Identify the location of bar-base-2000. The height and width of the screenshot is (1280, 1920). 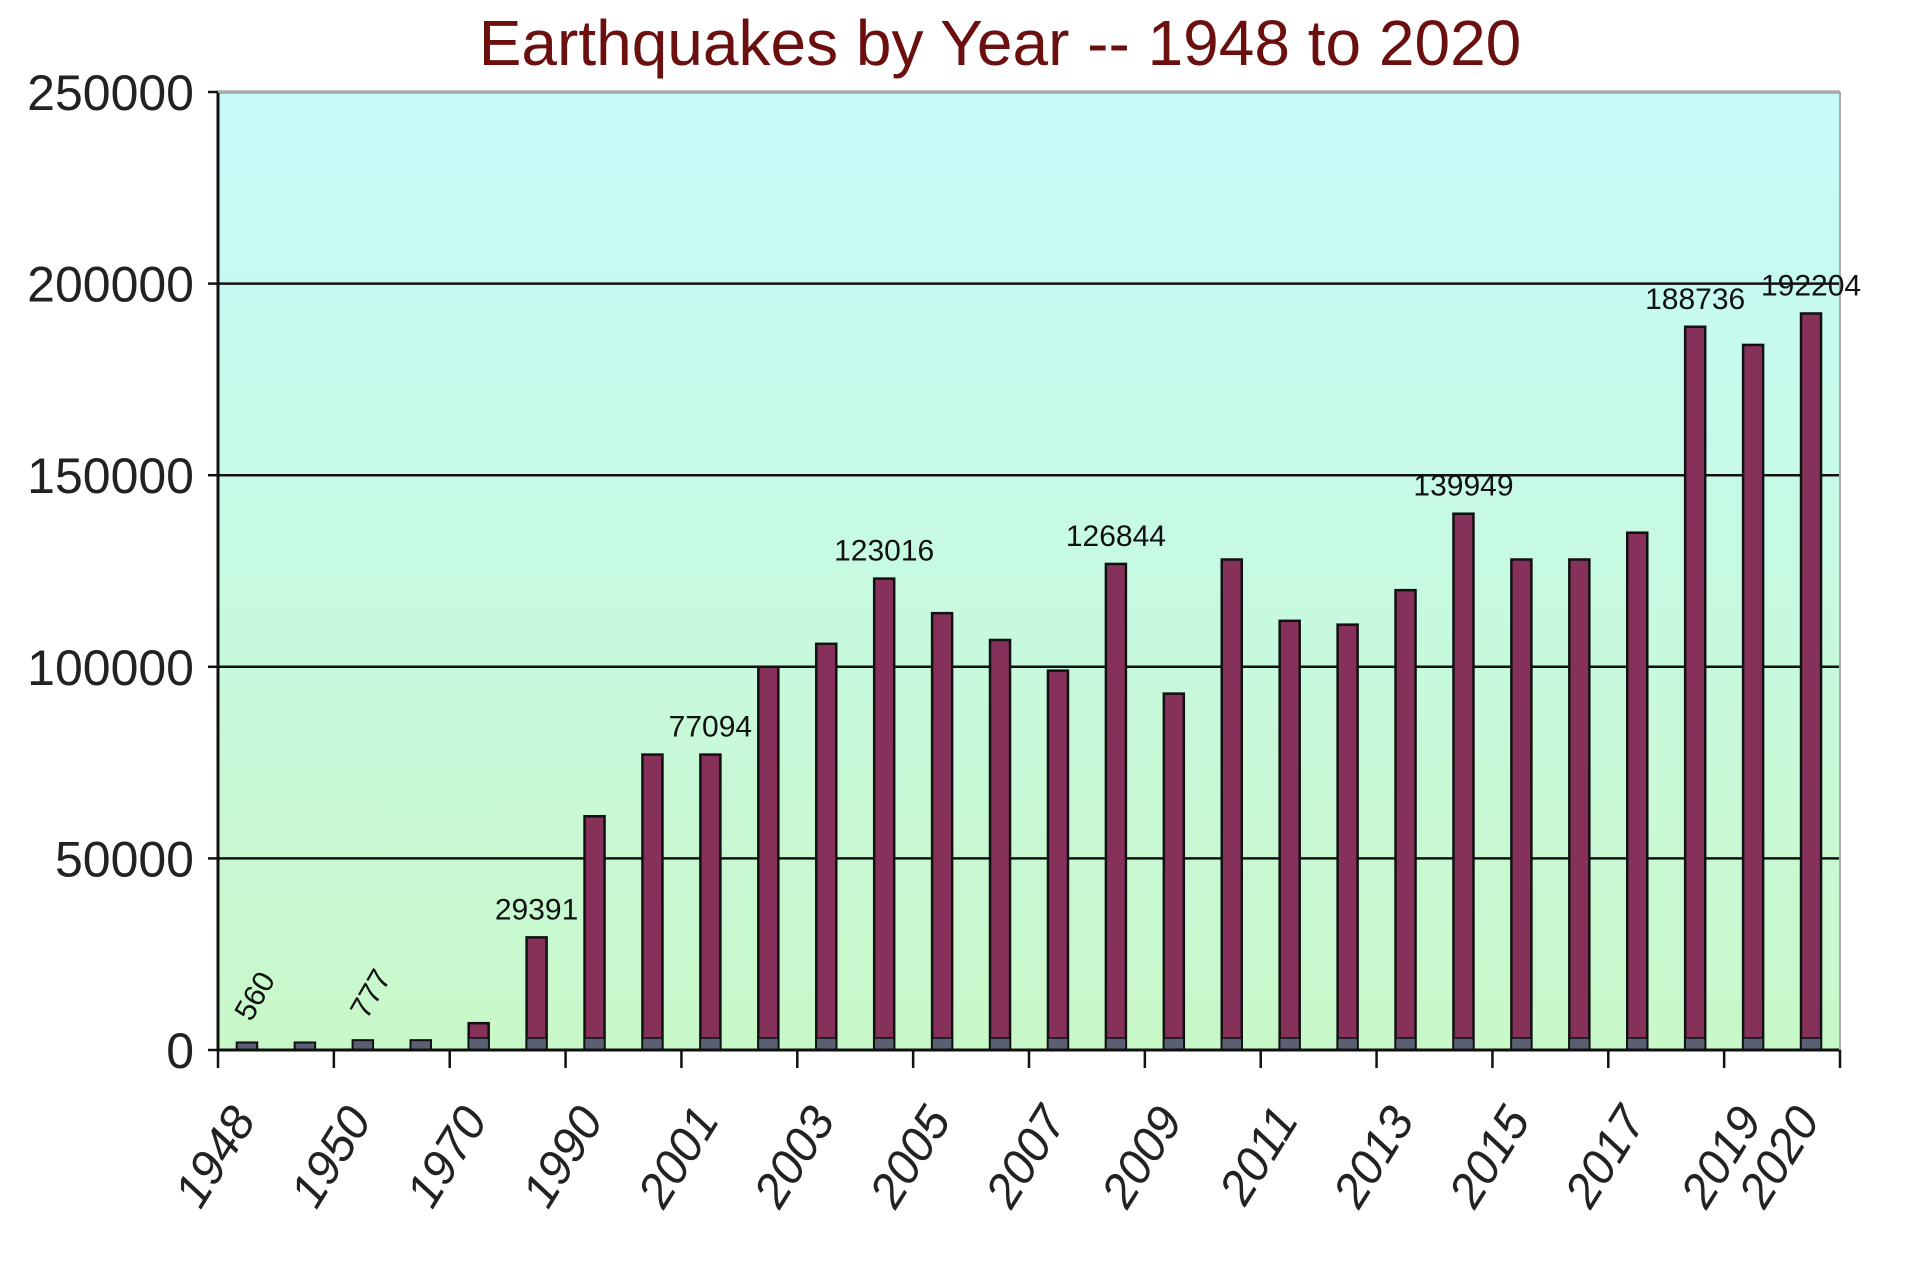
(652, 1044).